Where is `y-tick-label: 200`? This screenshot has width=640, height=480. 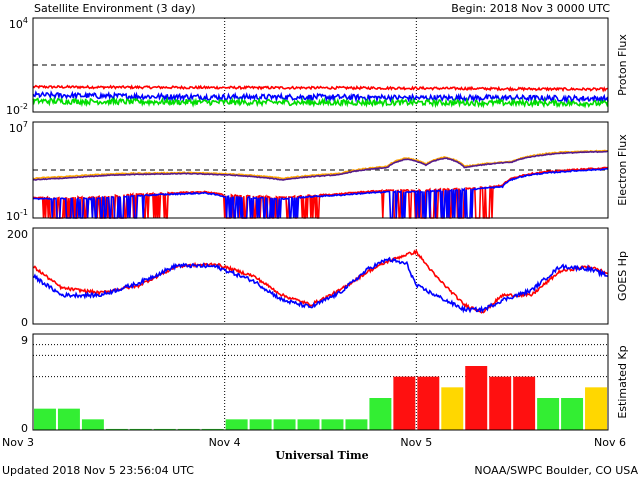 y-tick-label: 200 is located at coordinates (17, 234).